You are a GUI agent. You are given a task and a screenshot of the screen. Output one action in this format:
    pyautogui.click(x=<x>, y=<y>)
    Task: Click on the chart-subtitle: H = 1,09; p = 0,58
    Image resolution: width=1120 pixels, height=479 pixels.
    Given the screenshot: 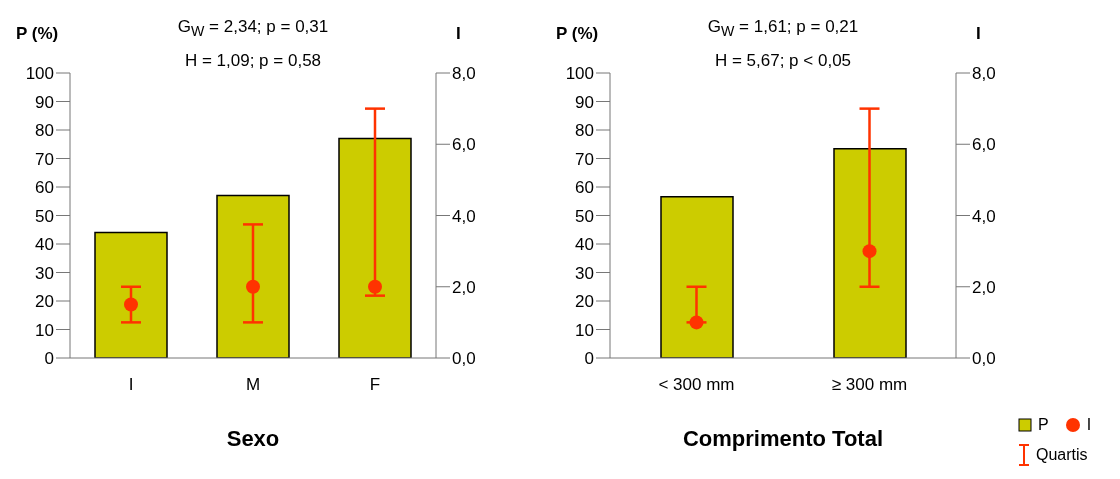 What is the action you would take?
    pyautogui.click(x=253, y=61)
    